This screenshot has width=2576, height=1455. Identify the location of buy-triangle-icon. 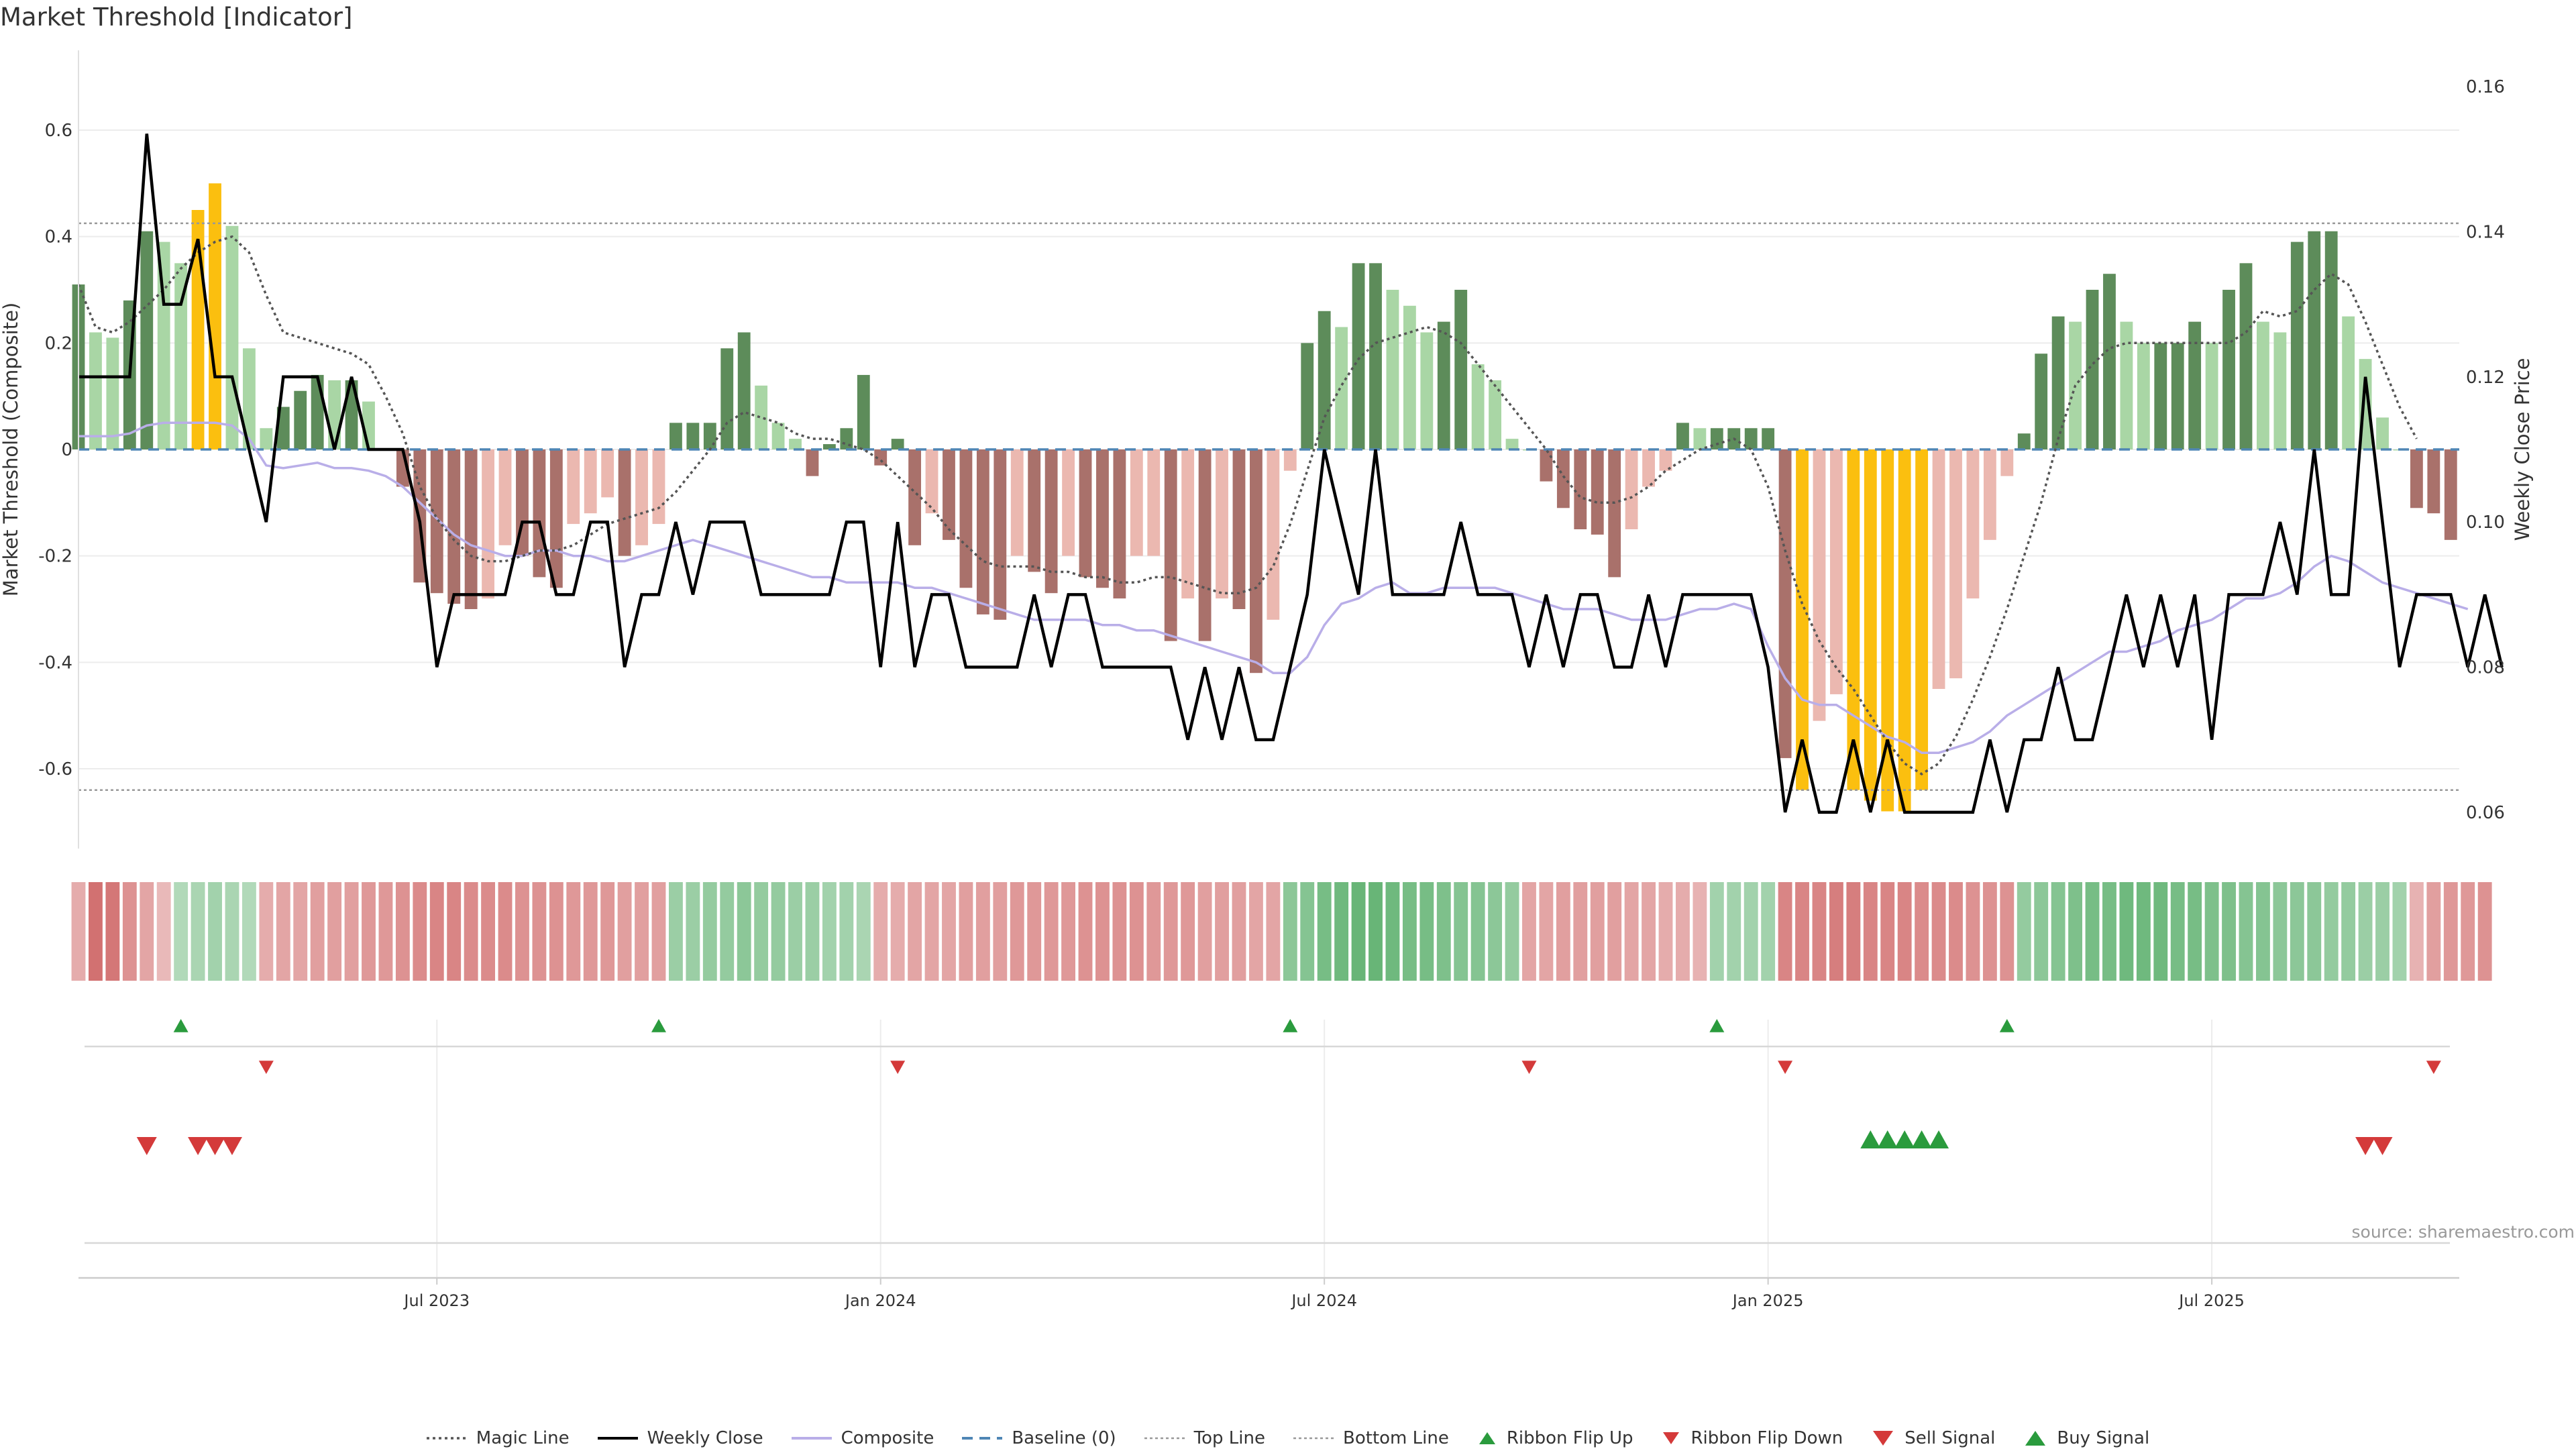
(2035, 1438).